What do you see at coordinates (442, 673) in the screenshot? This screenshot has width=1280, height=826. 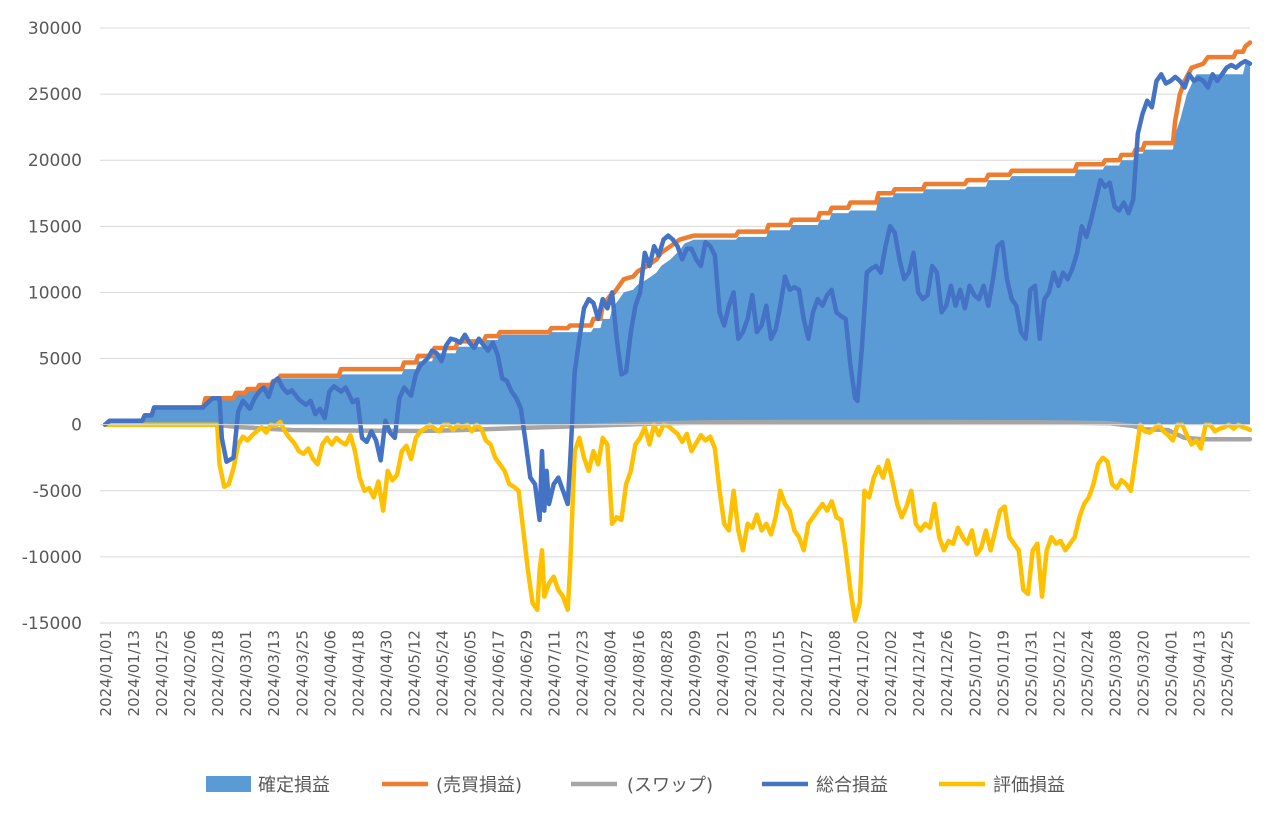 I see `x-tick-label: 2024/05/24` at bounding box center [442, 673].